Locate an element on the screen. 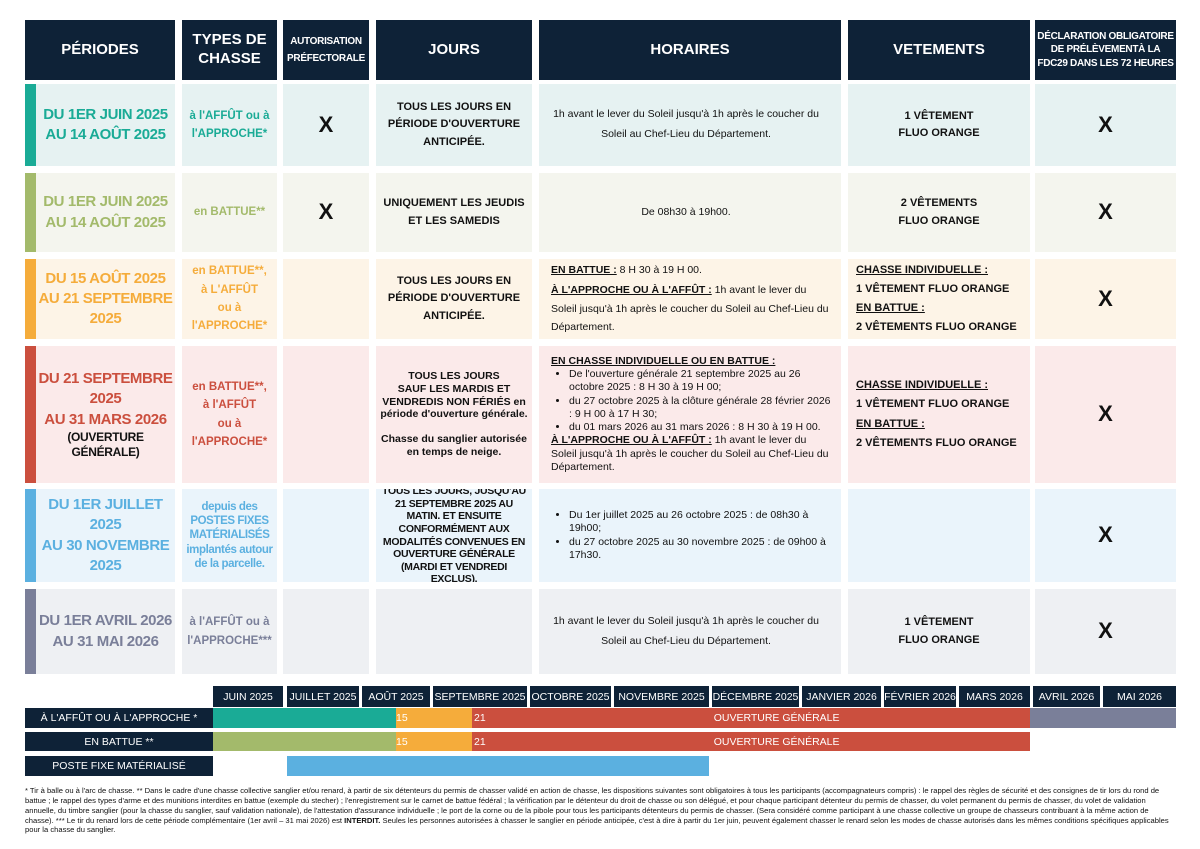 The image size is (1200, 849). row-1-col-3: UNIQUEMENT LES JEUDIS ET LES SAMEDIS is located at coordinates (454, 212).